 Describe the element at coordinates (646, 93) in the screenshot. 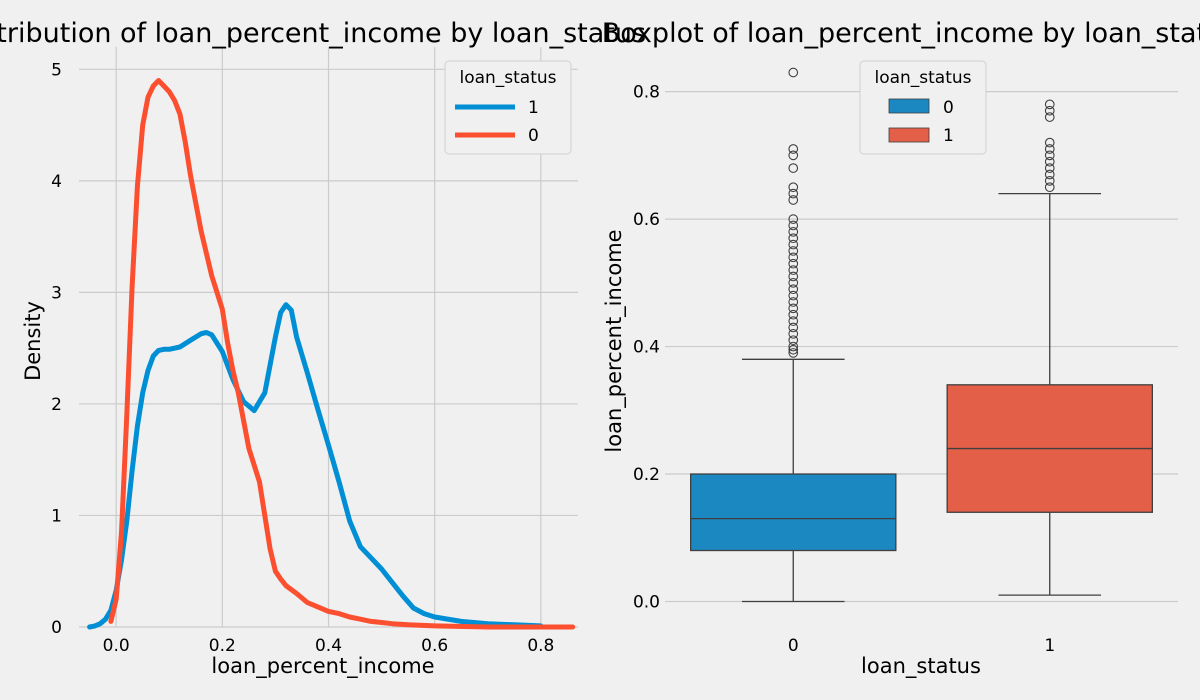

I see `boxplot-y-tick-label: 0.8` at that location.